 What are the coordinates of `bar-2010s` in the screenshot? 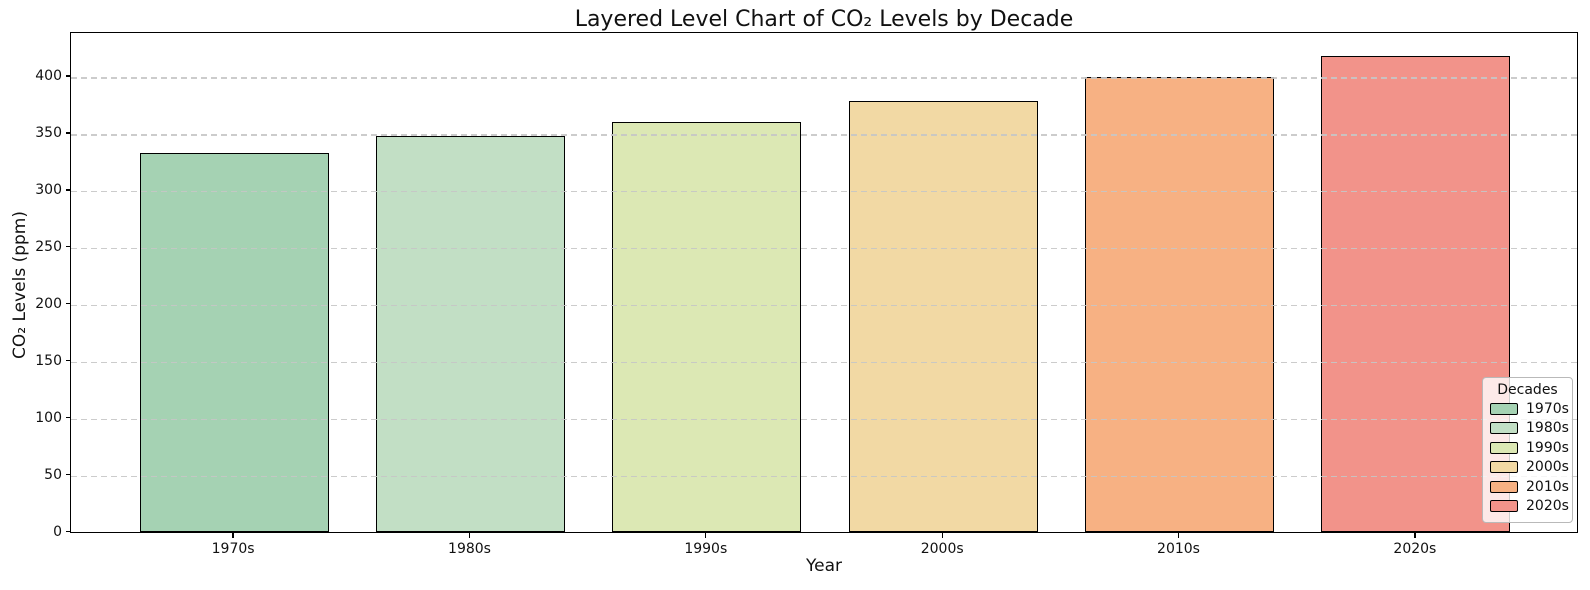 It's located at (1180, 304).